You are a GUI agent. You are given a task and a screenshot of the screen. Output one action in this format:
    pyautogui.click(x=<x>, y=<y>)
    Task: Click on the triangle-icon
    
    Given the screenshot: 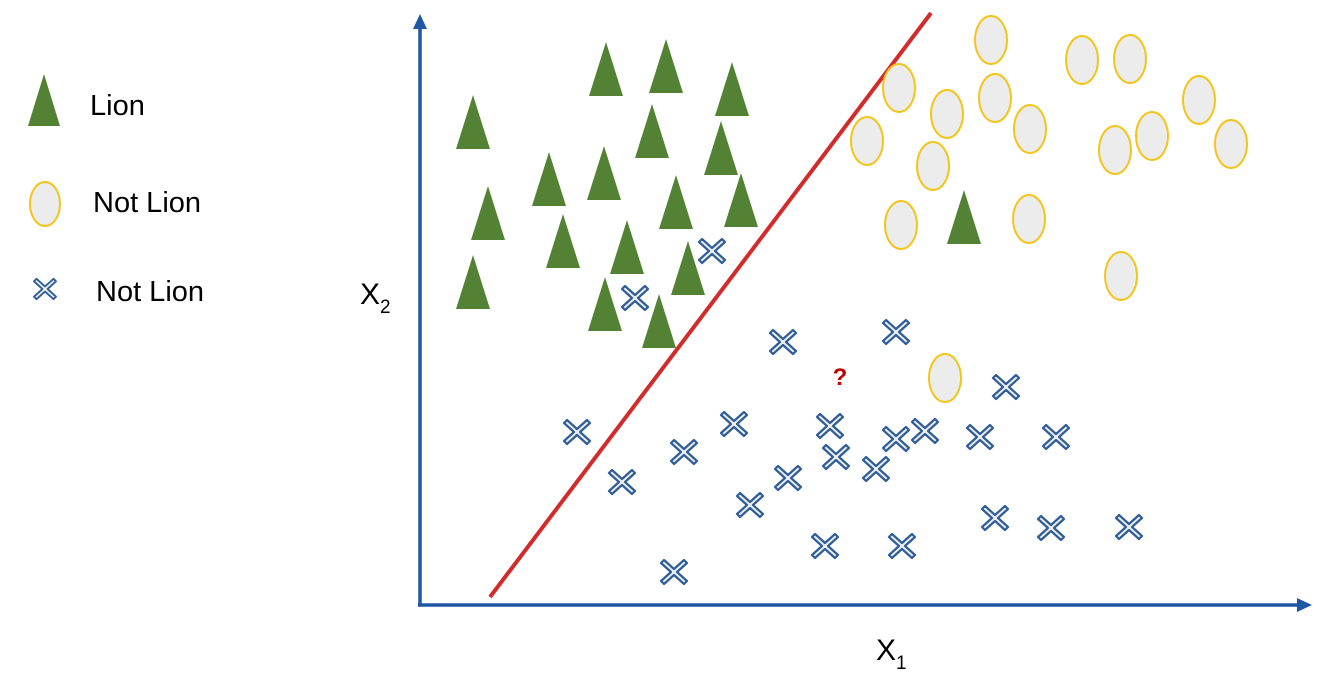 What is the action you would take?
    pyautogui.click(x=44, y=100)
    